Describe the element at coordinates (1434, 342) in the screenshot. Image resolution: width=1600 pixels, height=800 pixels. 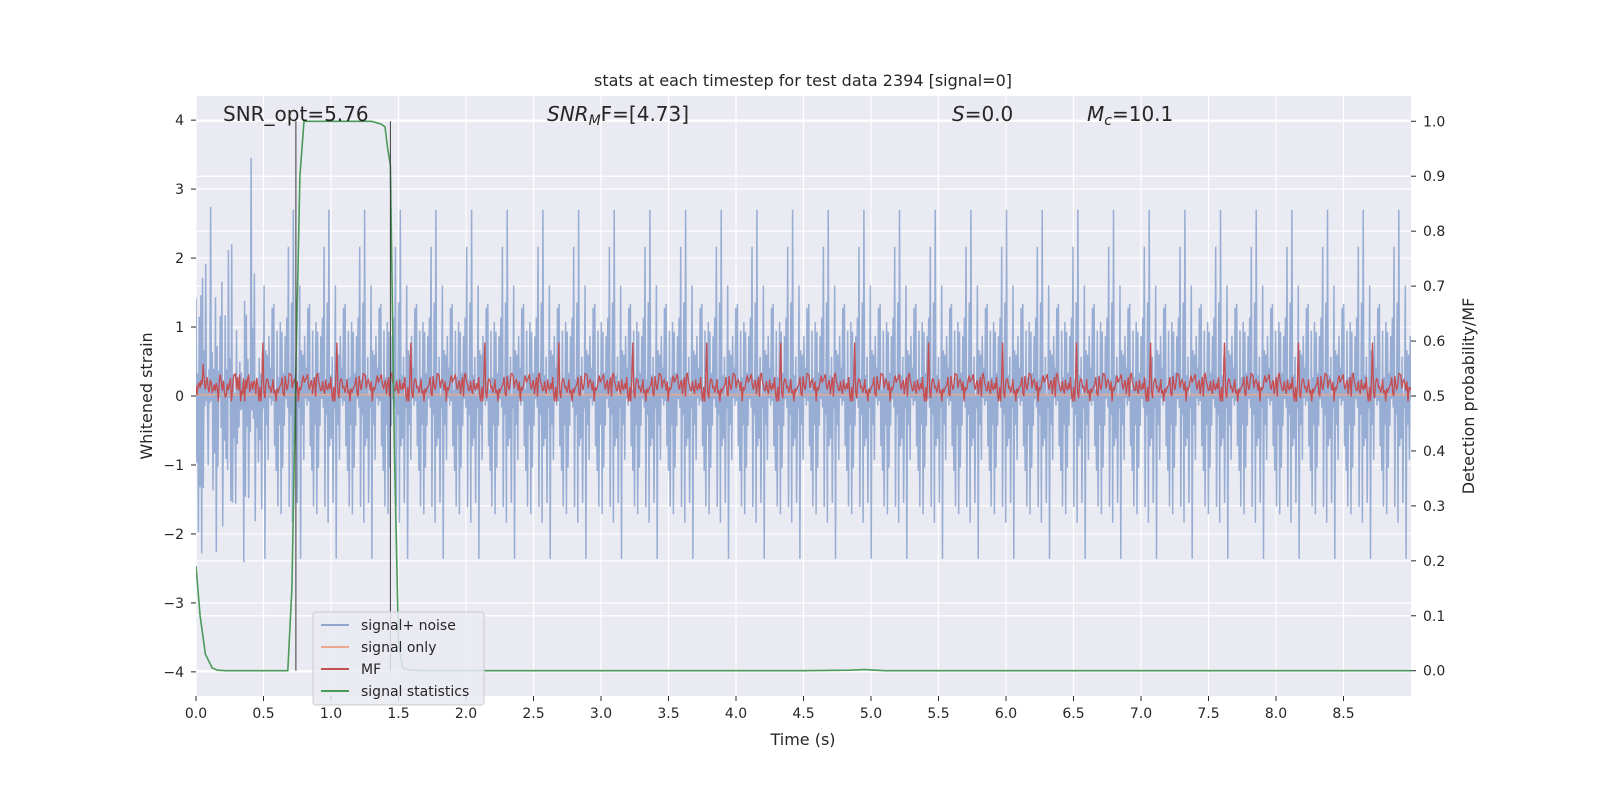
I see `y2-tick-label: 0.6` at that location.